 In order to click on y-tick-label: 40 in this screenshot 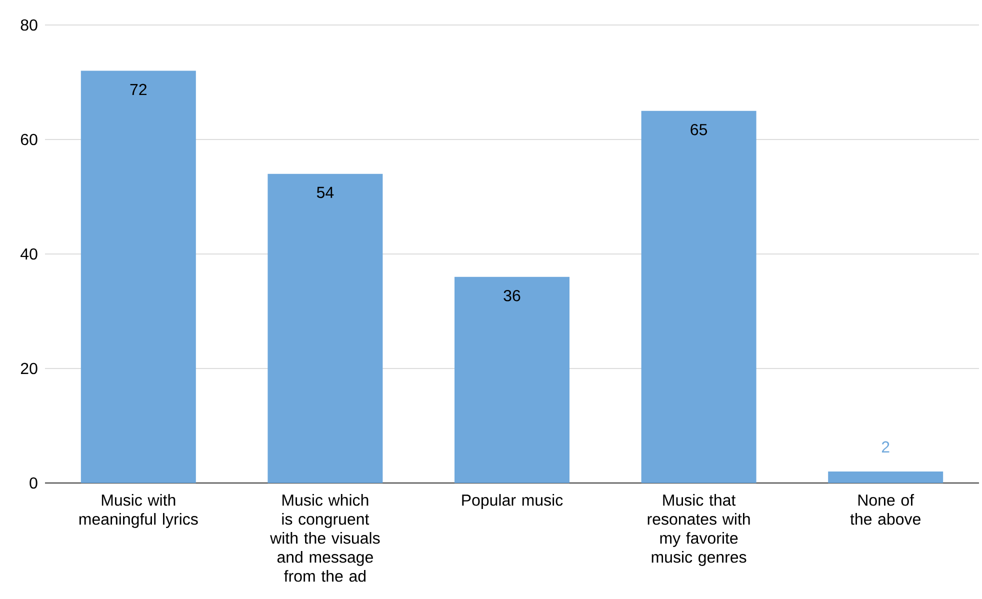, I will do `click(29, 254)`.